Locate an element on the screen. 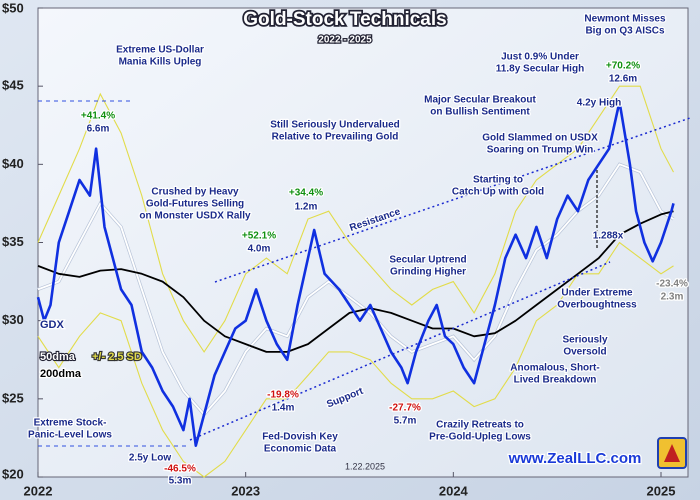 The height and width of the screenshot is (500, 700). annotation: Panic-Level Lows is located at coordinates (70, 435).